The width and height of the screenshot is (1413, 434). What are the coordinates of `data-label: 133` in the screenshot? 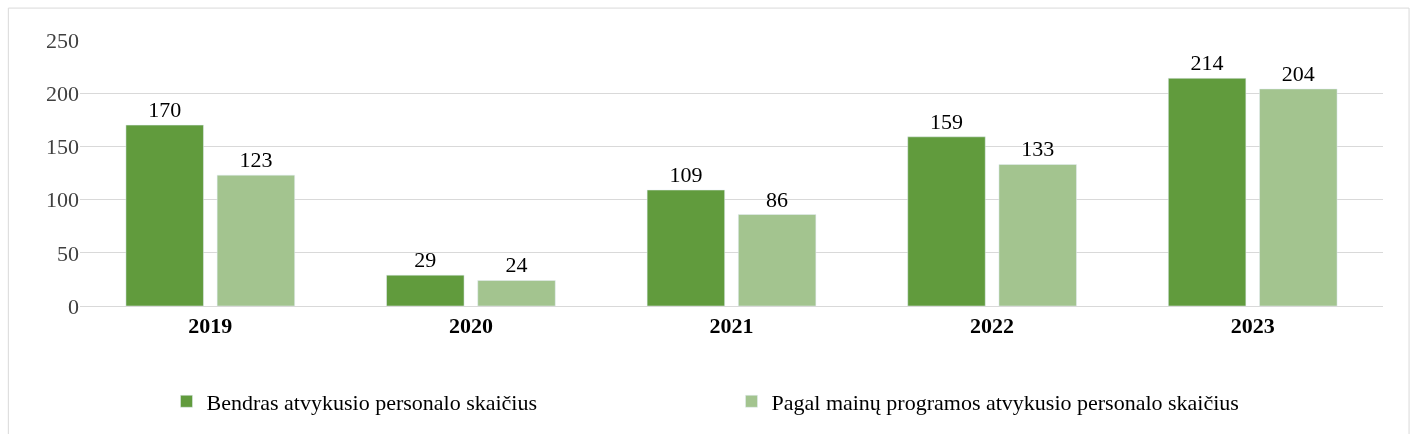 It's located at (1038, 149).